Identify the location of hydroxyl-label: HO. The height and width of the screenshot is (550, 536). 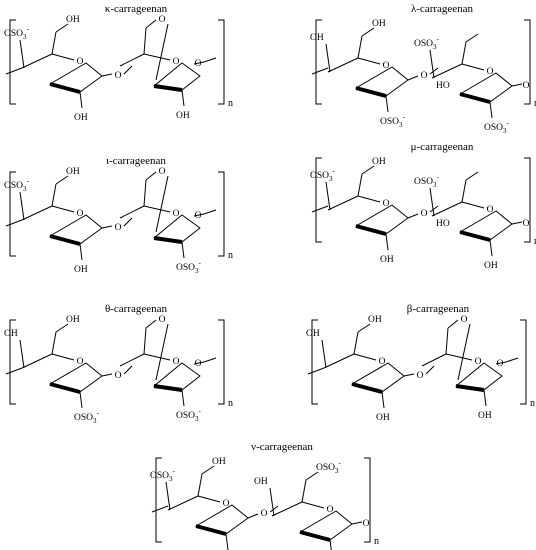
(443, 224).